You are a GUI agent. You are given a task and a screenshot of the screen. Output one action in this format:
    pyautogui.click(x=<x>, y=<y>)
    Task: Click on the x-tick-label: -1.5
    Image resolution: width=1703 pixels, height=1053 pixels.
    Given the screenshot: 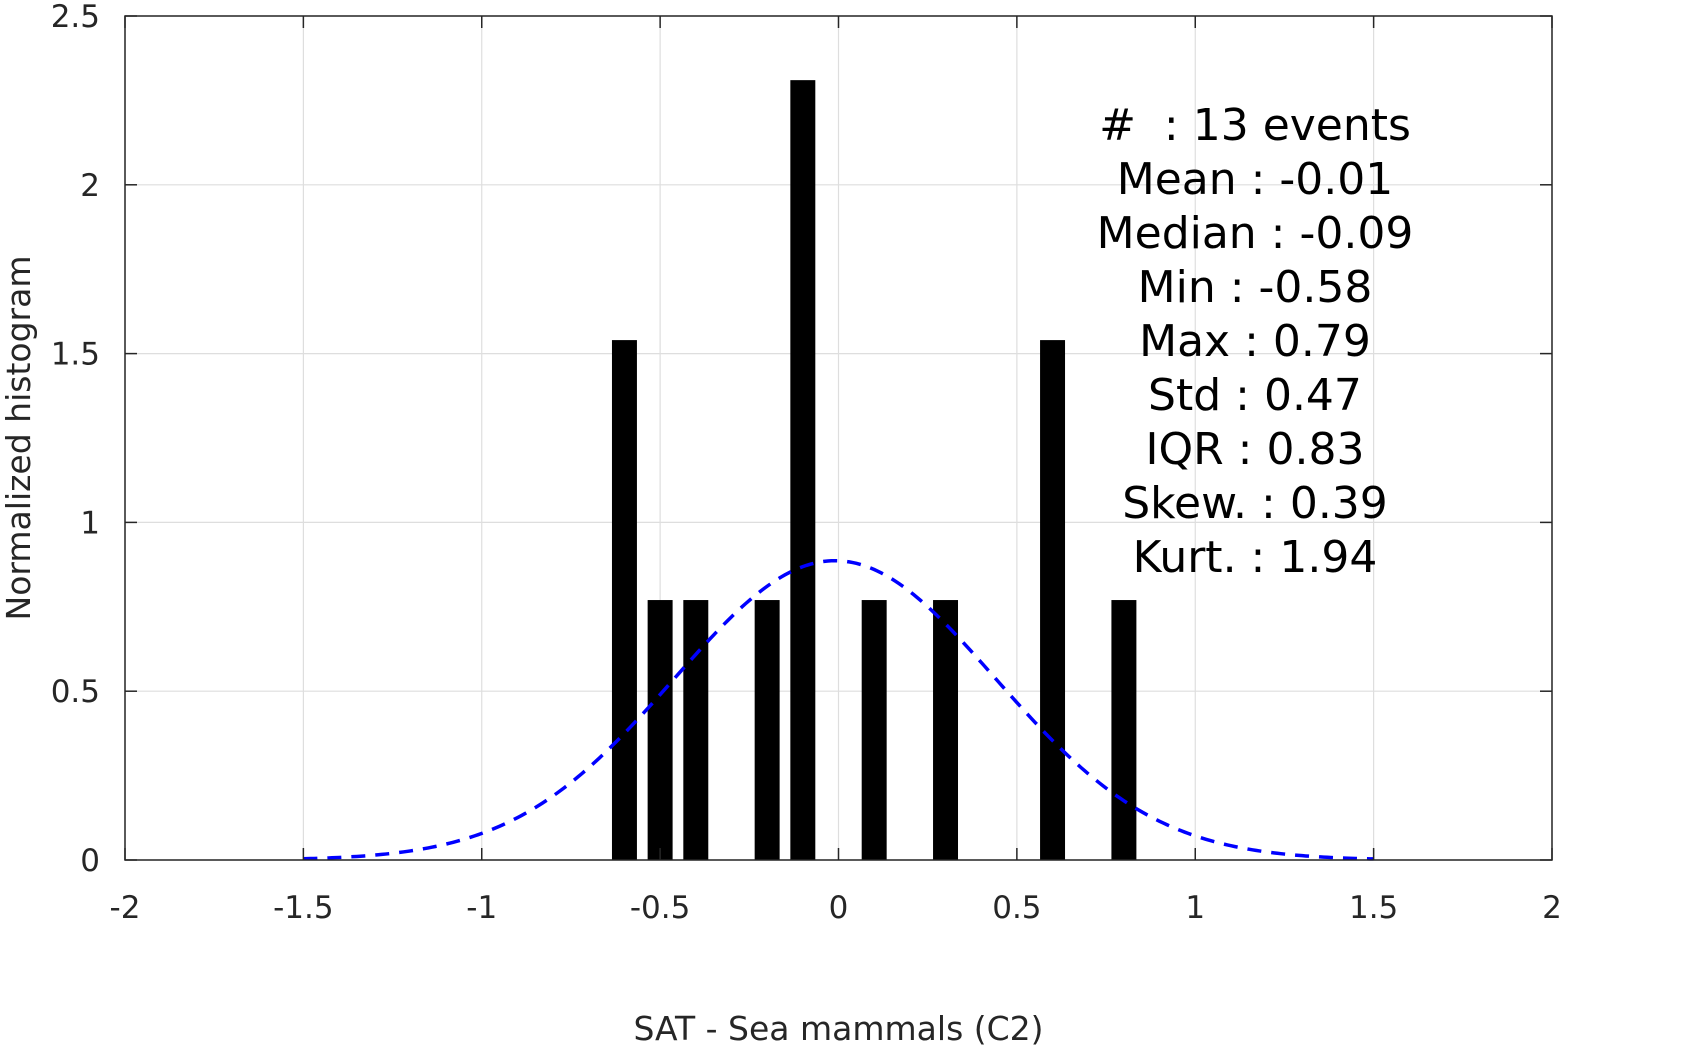 What is the action you would take?
    pyautogui.click(x=303, y=908)
    